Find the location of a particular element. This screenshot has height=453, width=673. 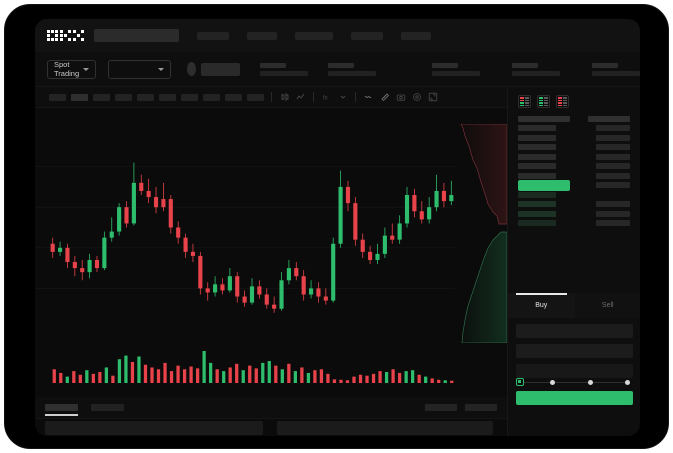

open-orders-tab is located at coordinates (61, 410).